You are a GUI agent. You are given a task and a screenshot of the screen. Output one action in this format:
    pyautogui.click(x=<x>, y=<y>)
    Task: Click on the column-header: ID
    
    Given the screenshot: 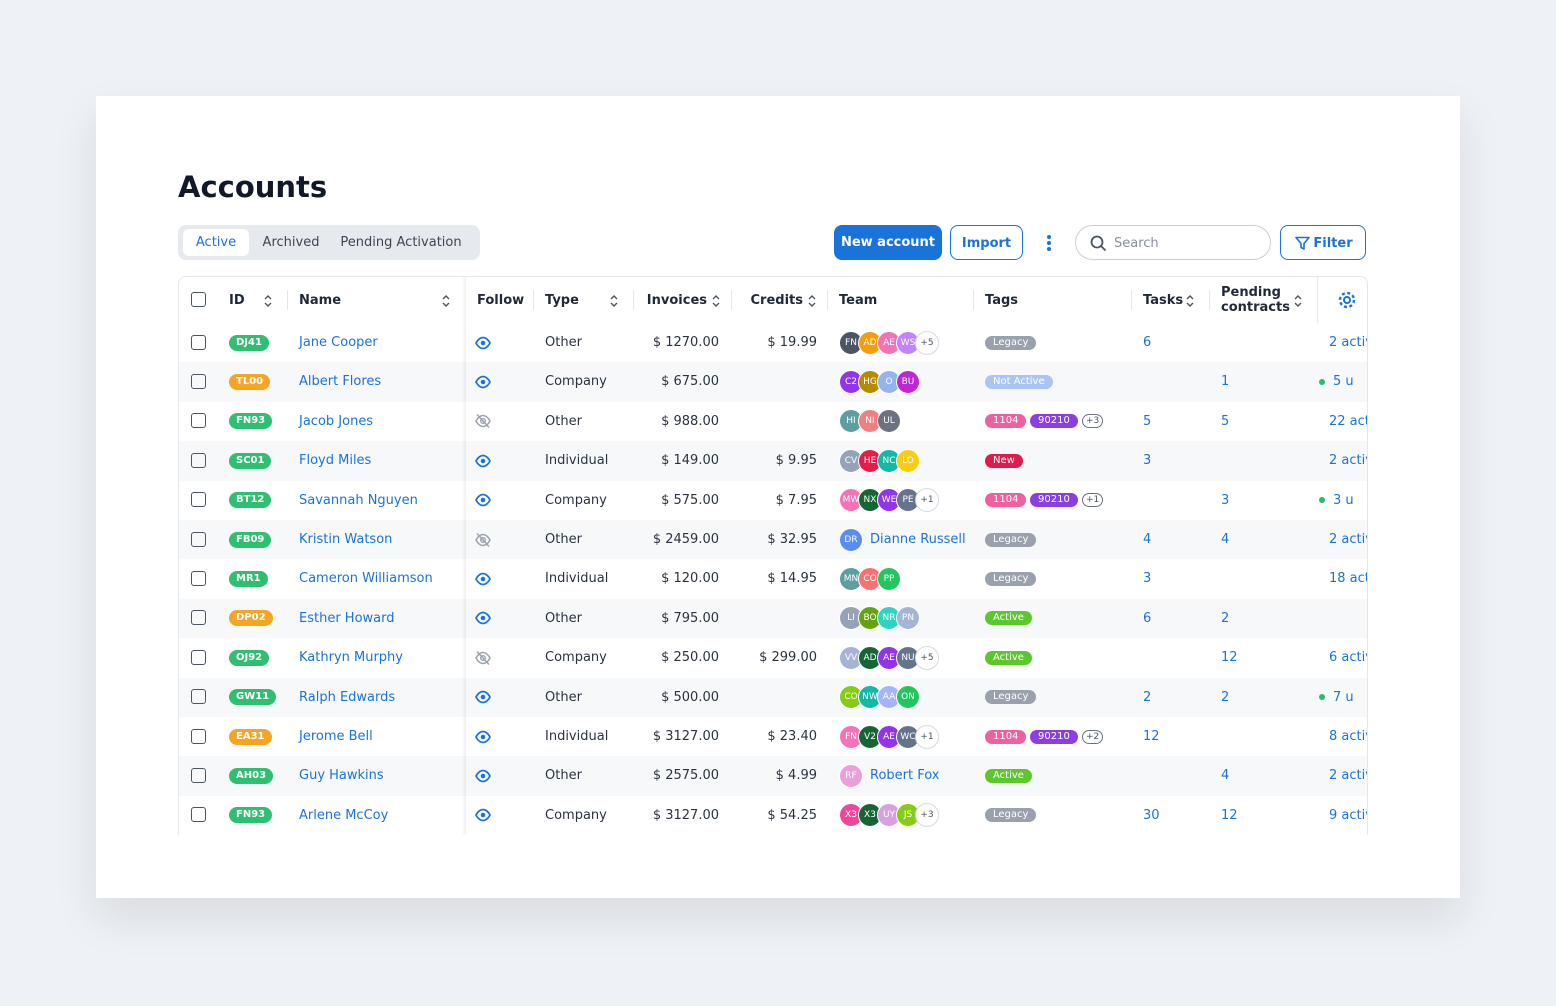 What is the action you would take?
    pyautogui.click(x=237, y=300)
    